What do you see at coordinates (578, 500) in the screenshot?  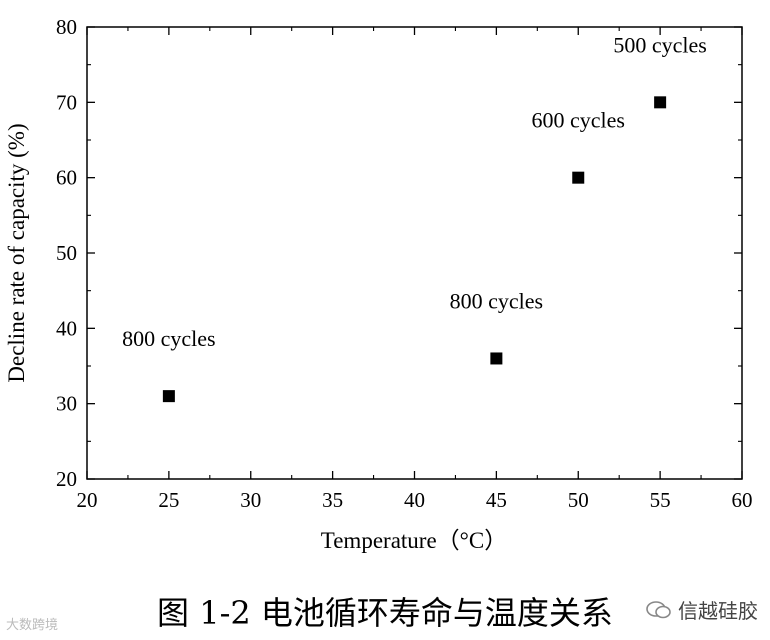 I see `x-tick-label: 50` at bounding box center [578, 500].